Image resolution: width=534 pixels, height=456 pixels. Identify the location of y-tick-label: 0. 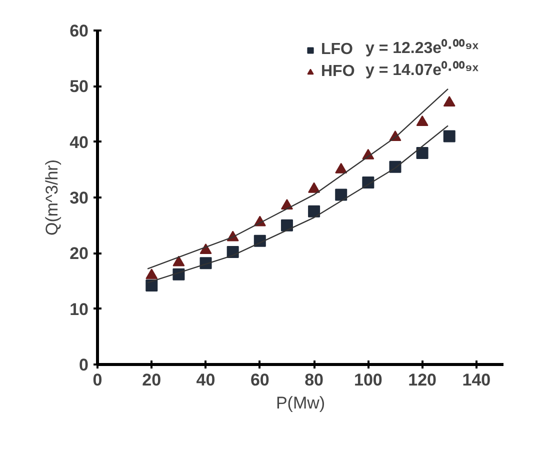
(84, 365).